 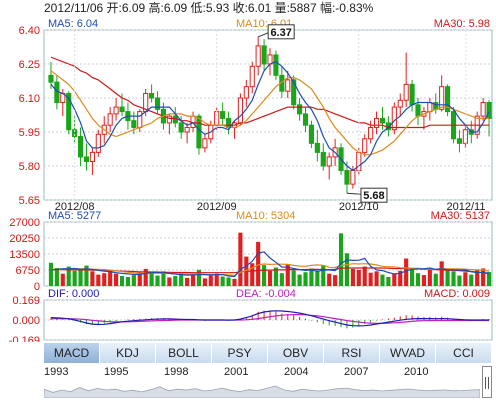 I want to click on navigator-year-label: 1993, so click(x=56, y=372).